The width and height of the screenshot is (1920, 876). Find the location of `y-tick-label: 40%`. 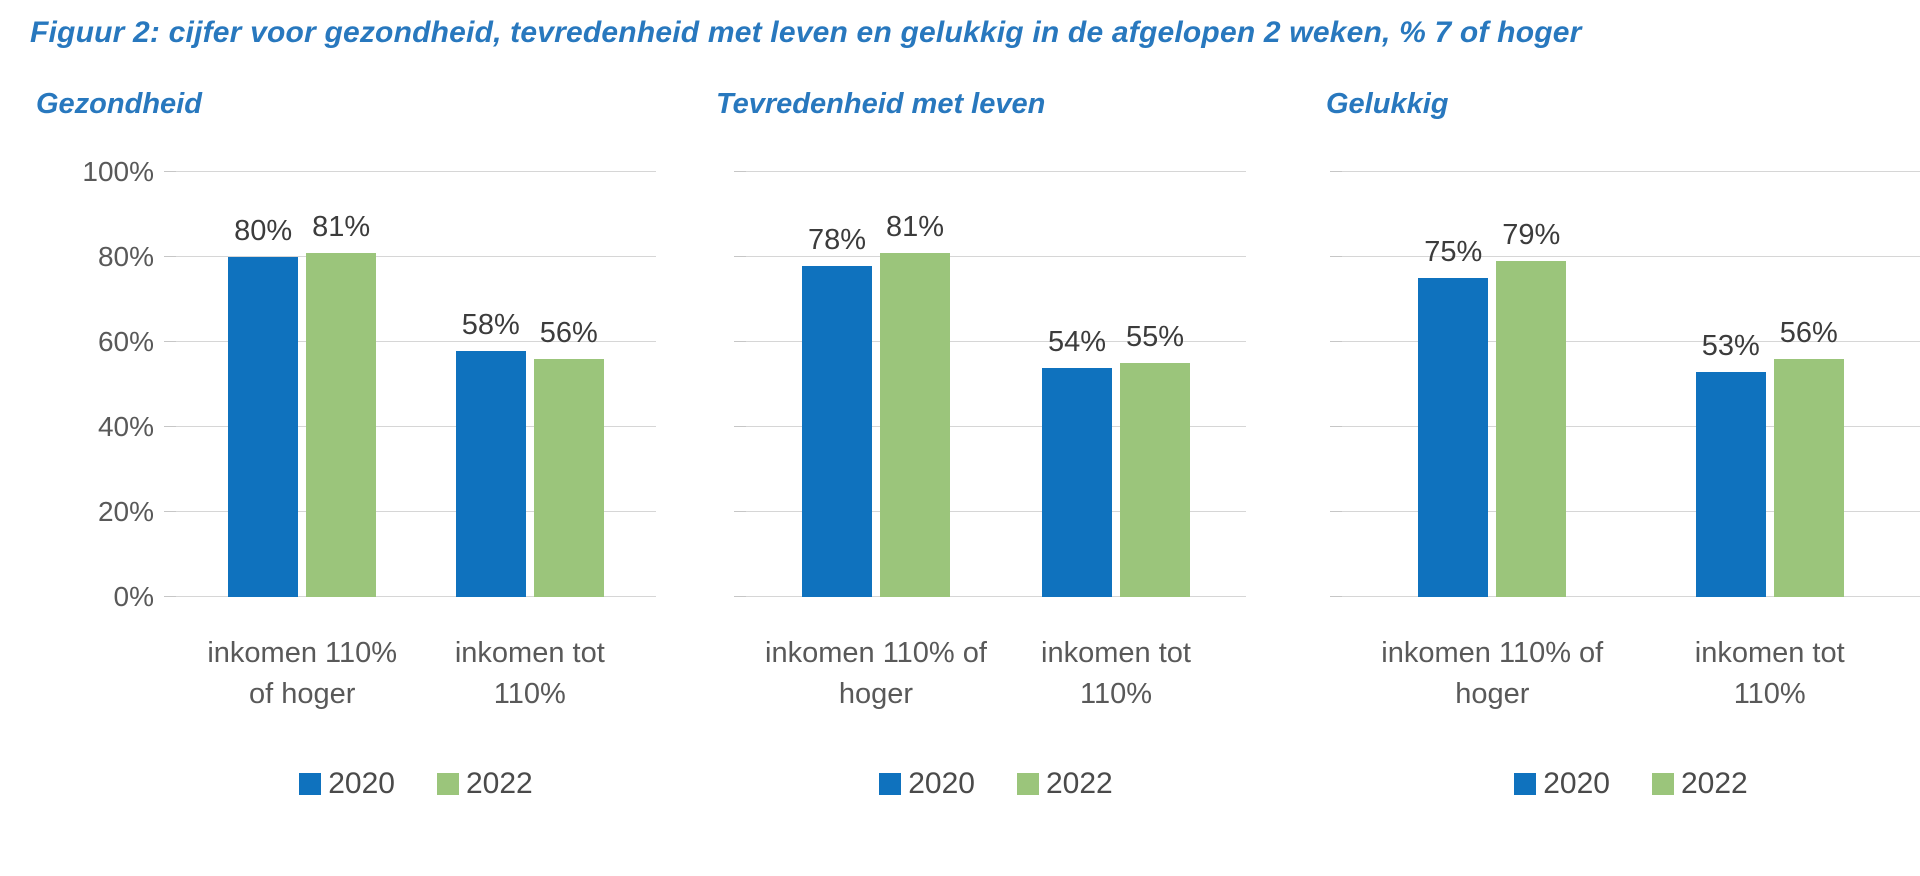

y-tick-label: 40% is located at coordinates (125, 426).